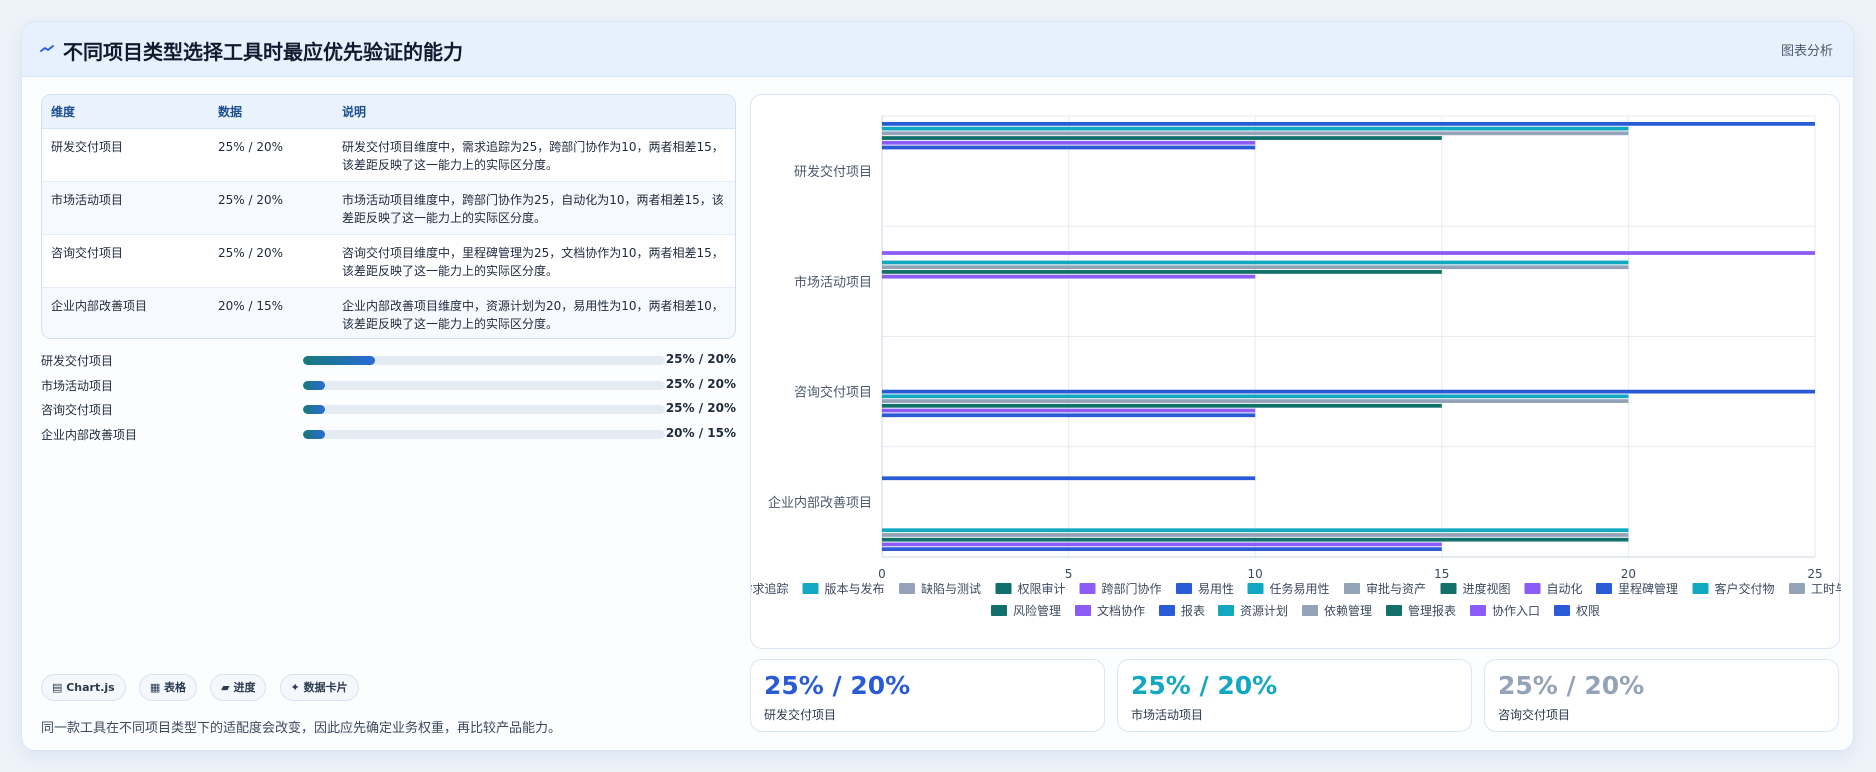 This screenshot has height=772, width=1876. I want to click on x-tick-label: 5, so click(1069, 574).